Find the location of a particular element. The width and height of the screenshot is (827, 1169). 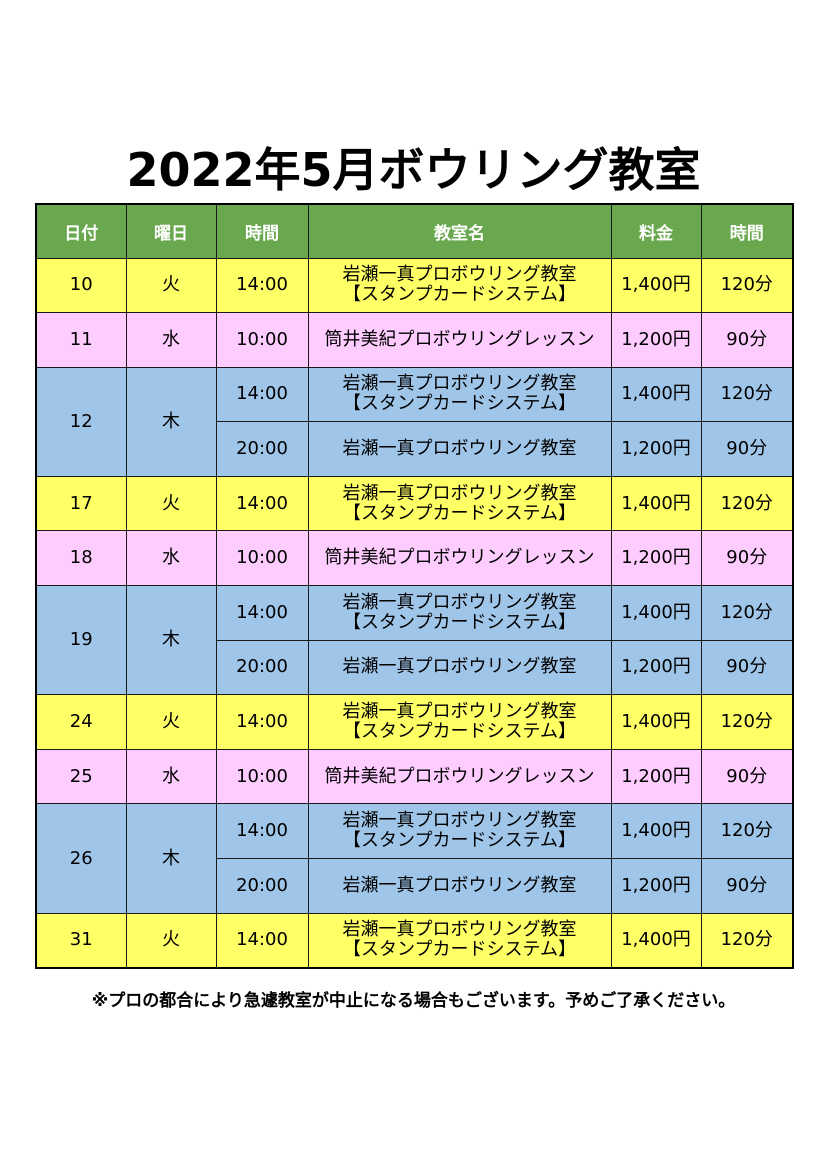

header-duration: 時間 is located at coordinates (747, 231).